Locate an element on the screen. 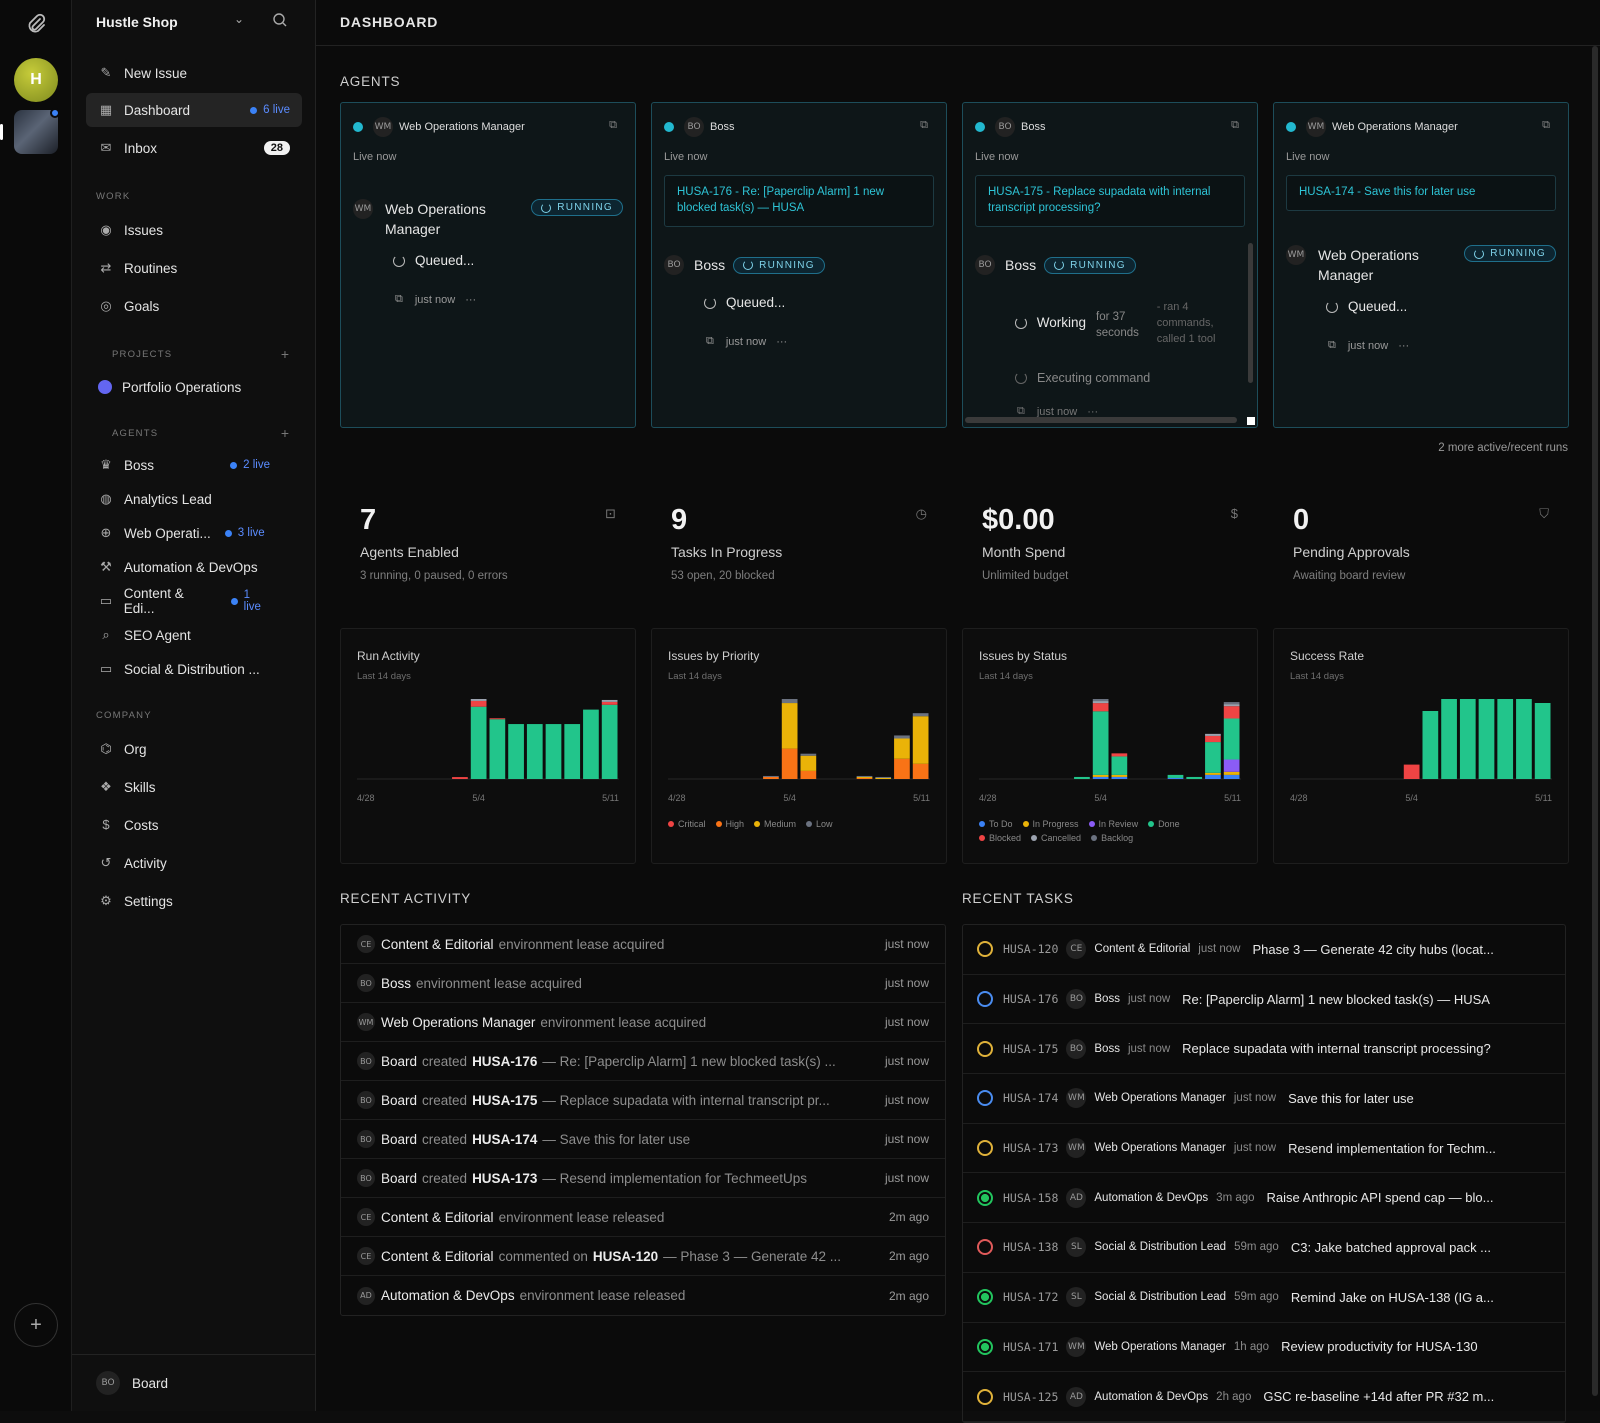 The image size is (1600, 1423). chevron-down-icon: ⌄ is located at coordinates (239, 19).